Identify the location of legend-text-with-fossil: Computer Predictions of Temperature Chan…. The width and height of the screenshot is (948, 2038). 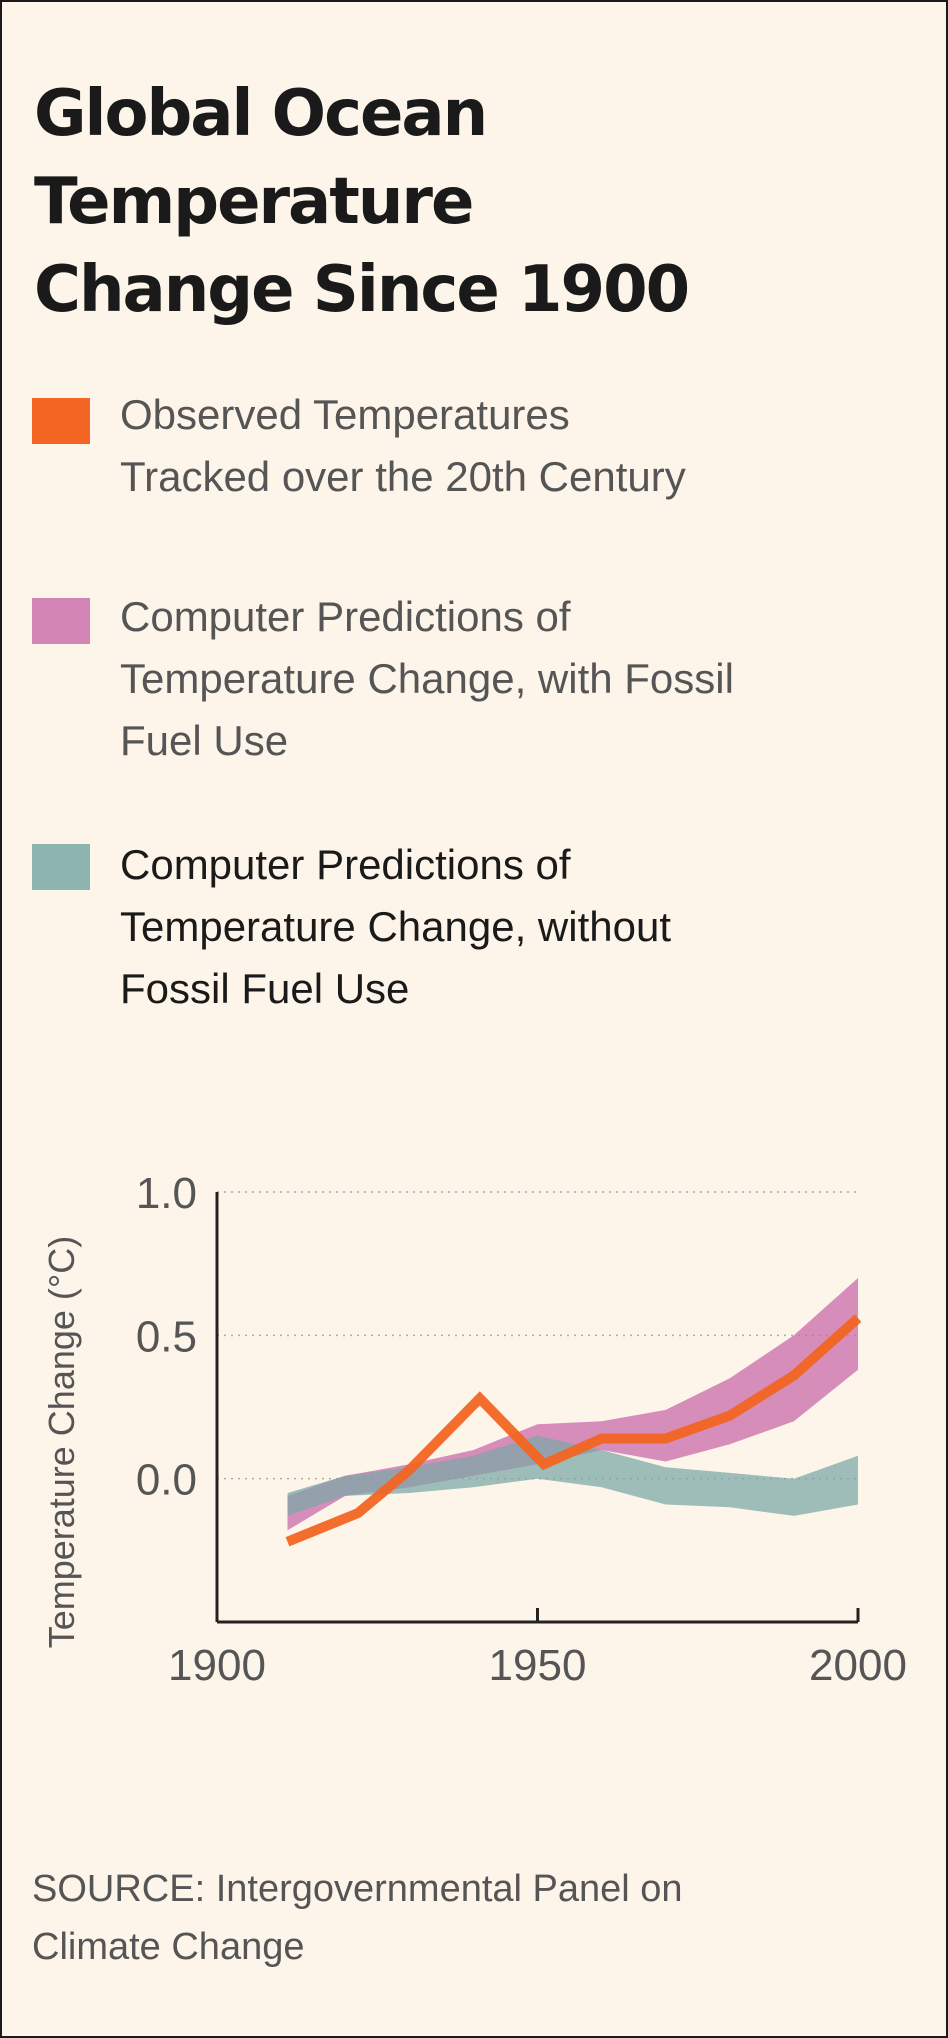
(520, 679).